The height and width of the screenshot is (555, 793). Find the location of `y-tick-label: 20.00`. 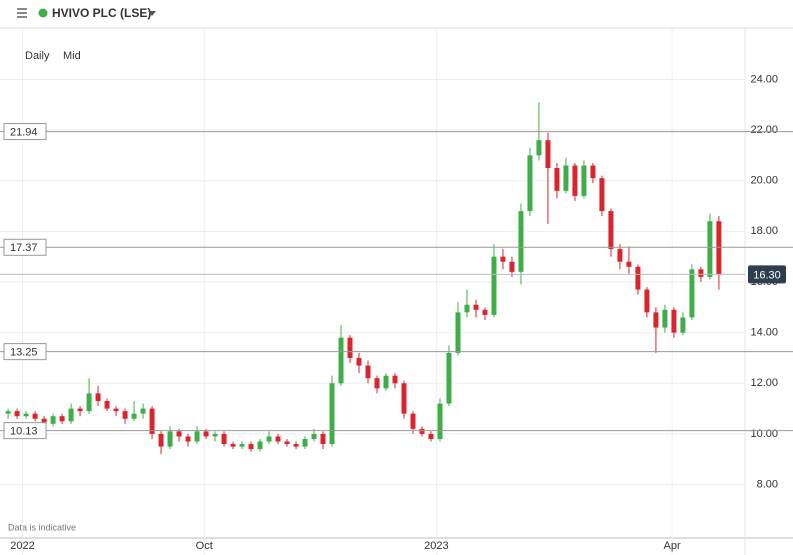

y-tick-label: 20.00 is located at coordinates (764, 181).